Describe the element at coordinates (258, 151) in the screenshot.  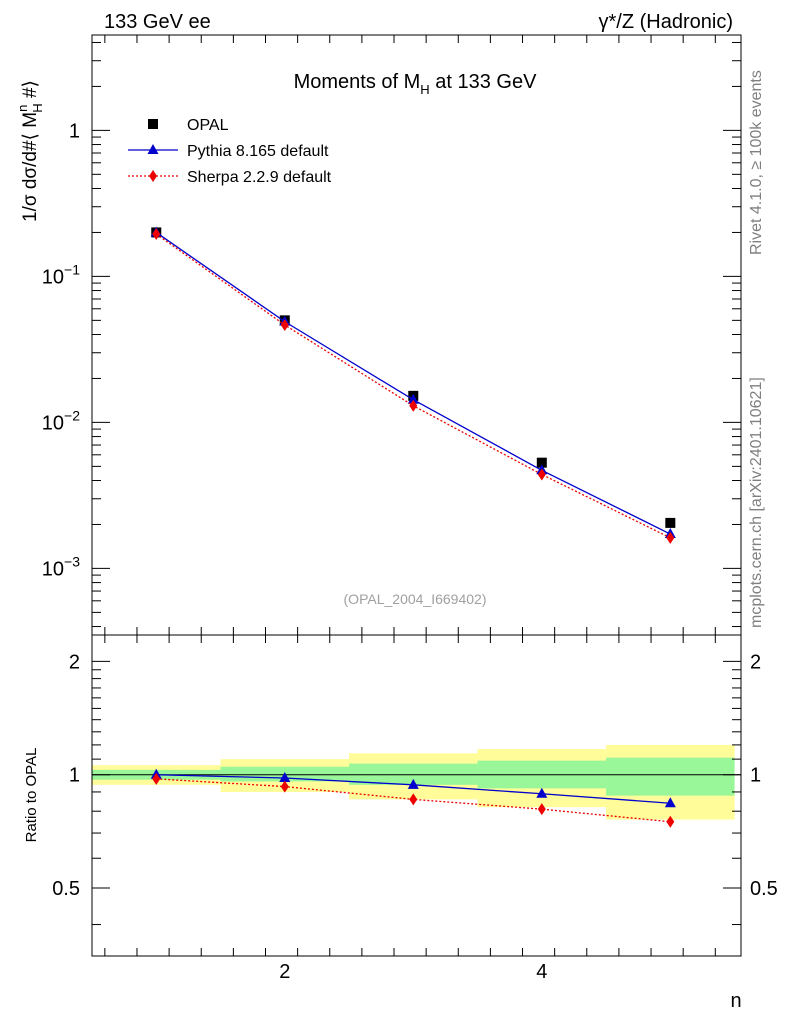
I see `legend-label: Pythia 8.165 default` at that location.